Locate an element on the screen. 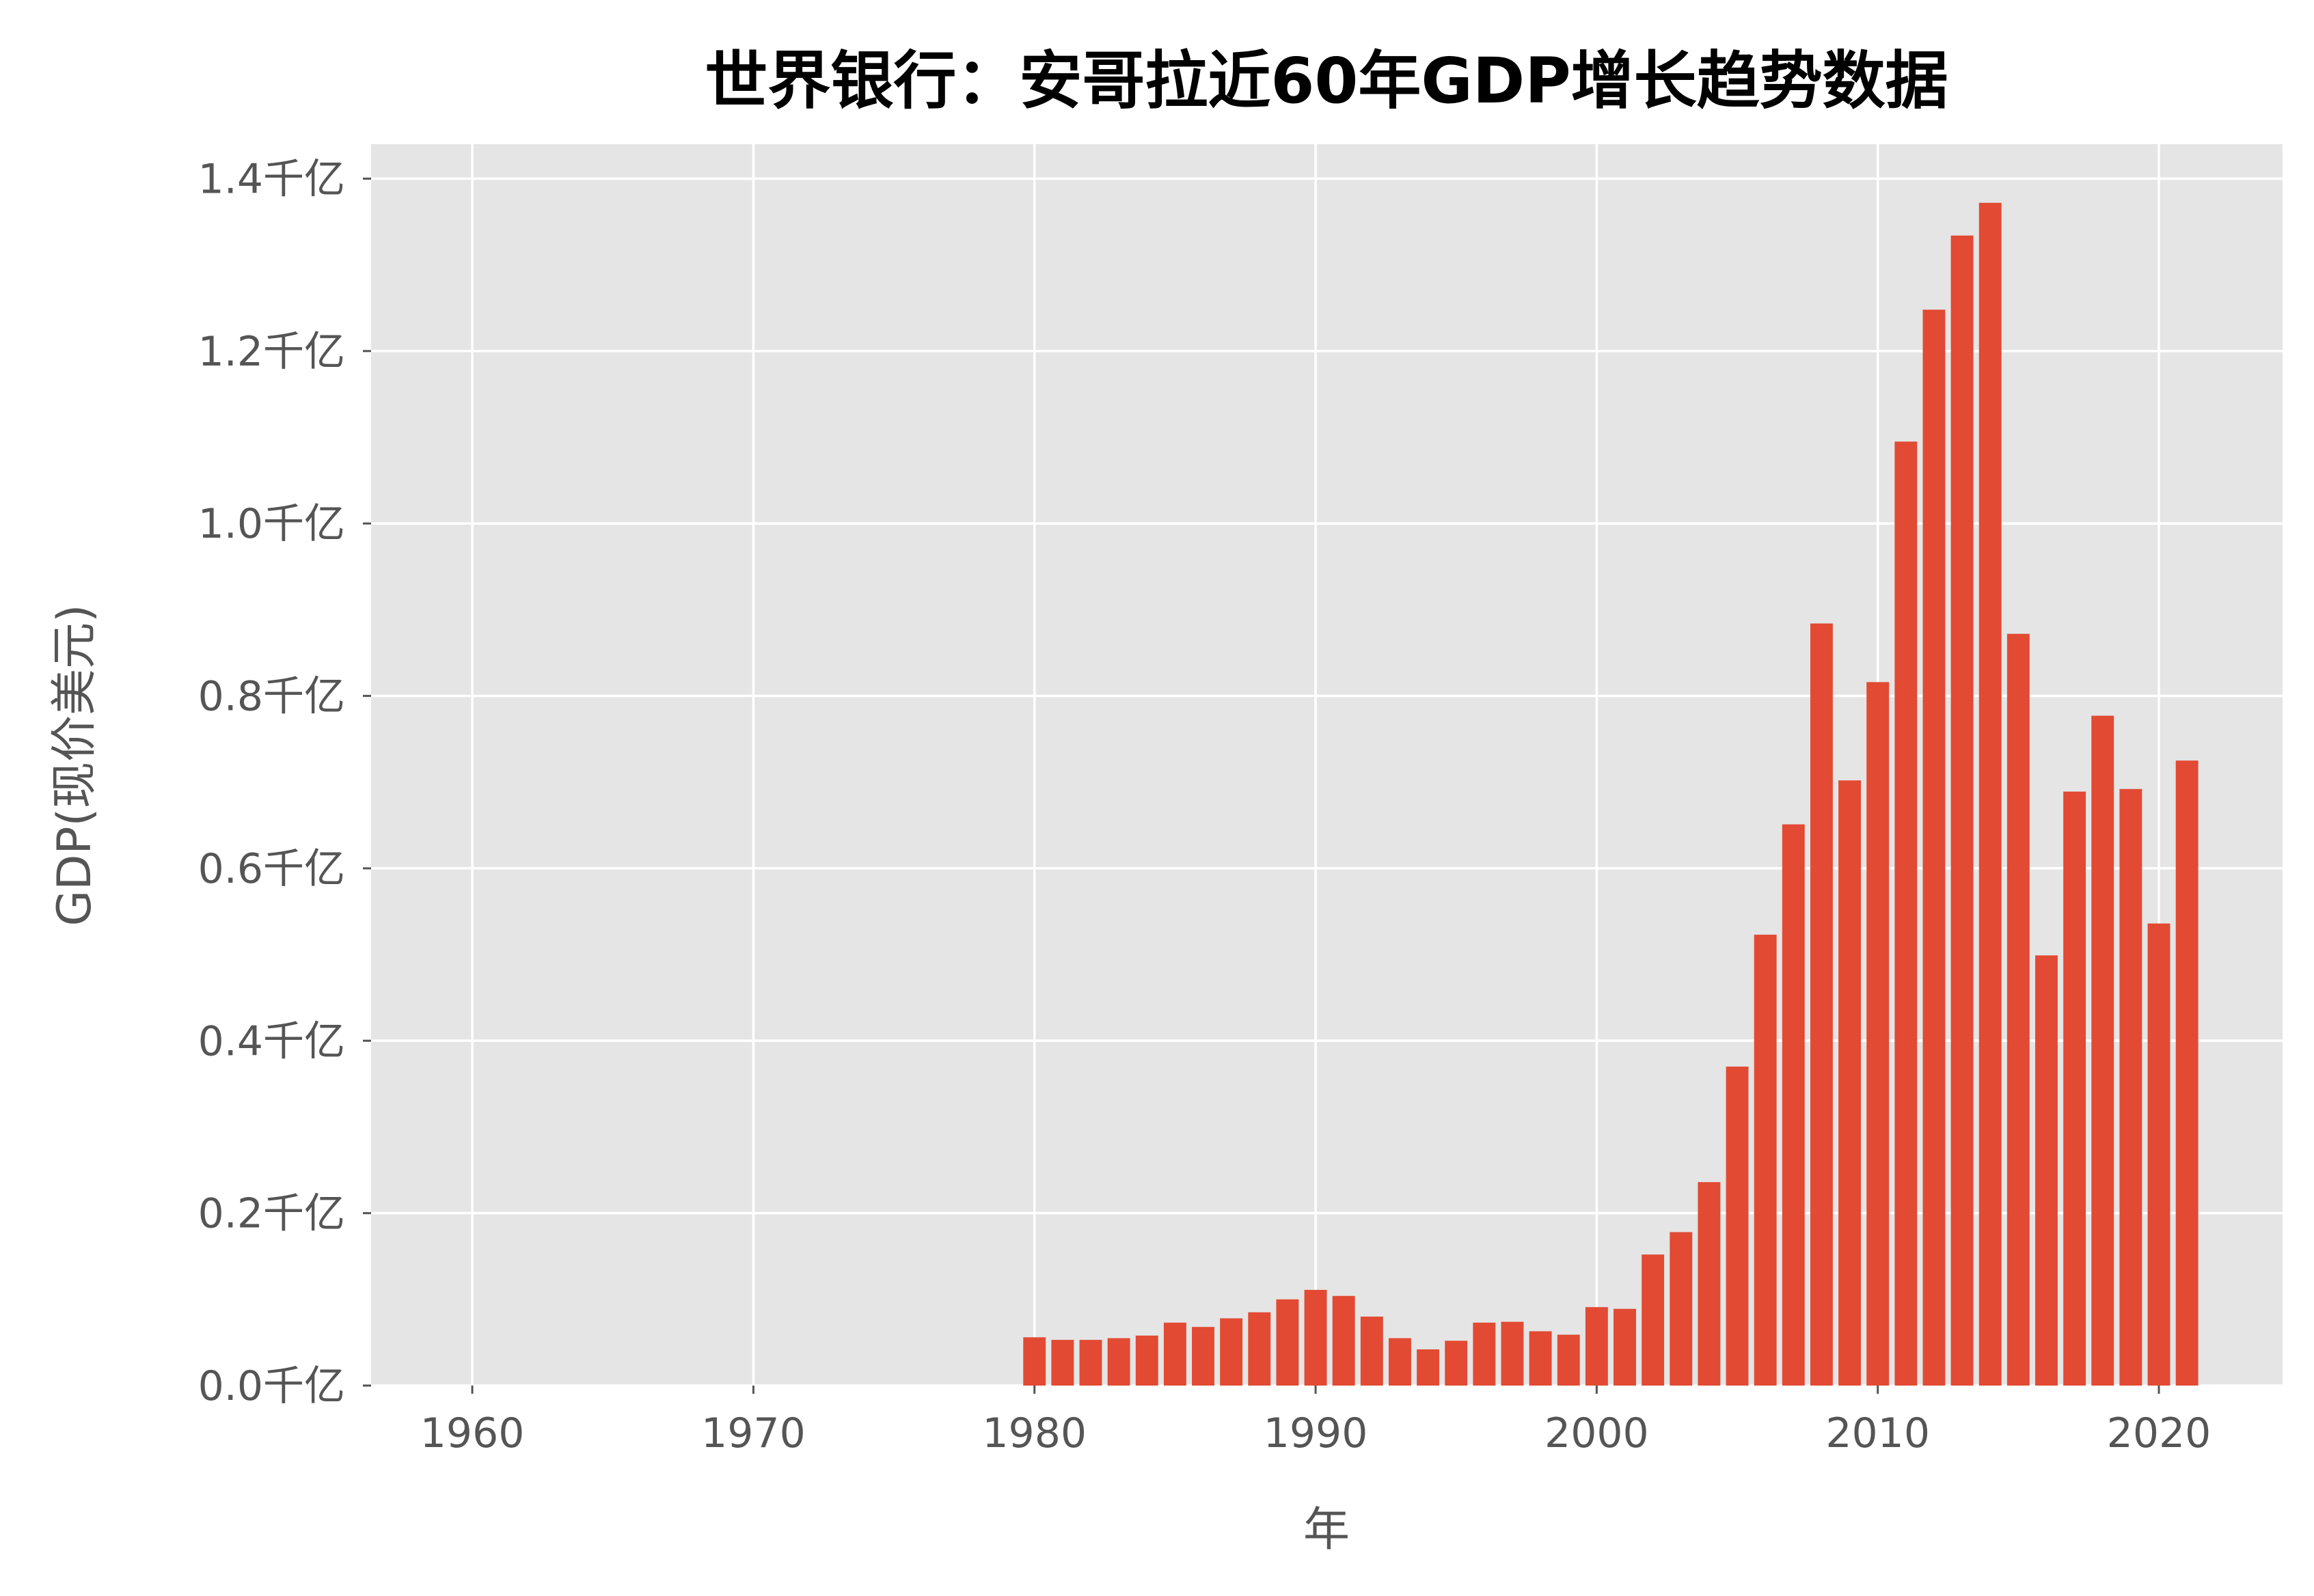 This screenshot has height=1596, width=2314. y-tick-label: 0.2千亿 is located at coordinates (271, 1214).